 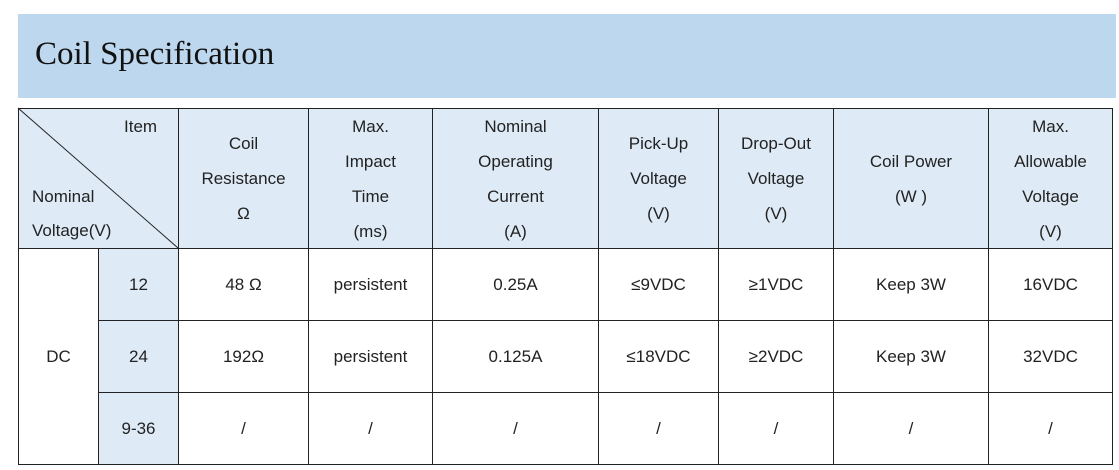 I want to click on cell-text: ≤18VDC, so click(x=658, y=356).